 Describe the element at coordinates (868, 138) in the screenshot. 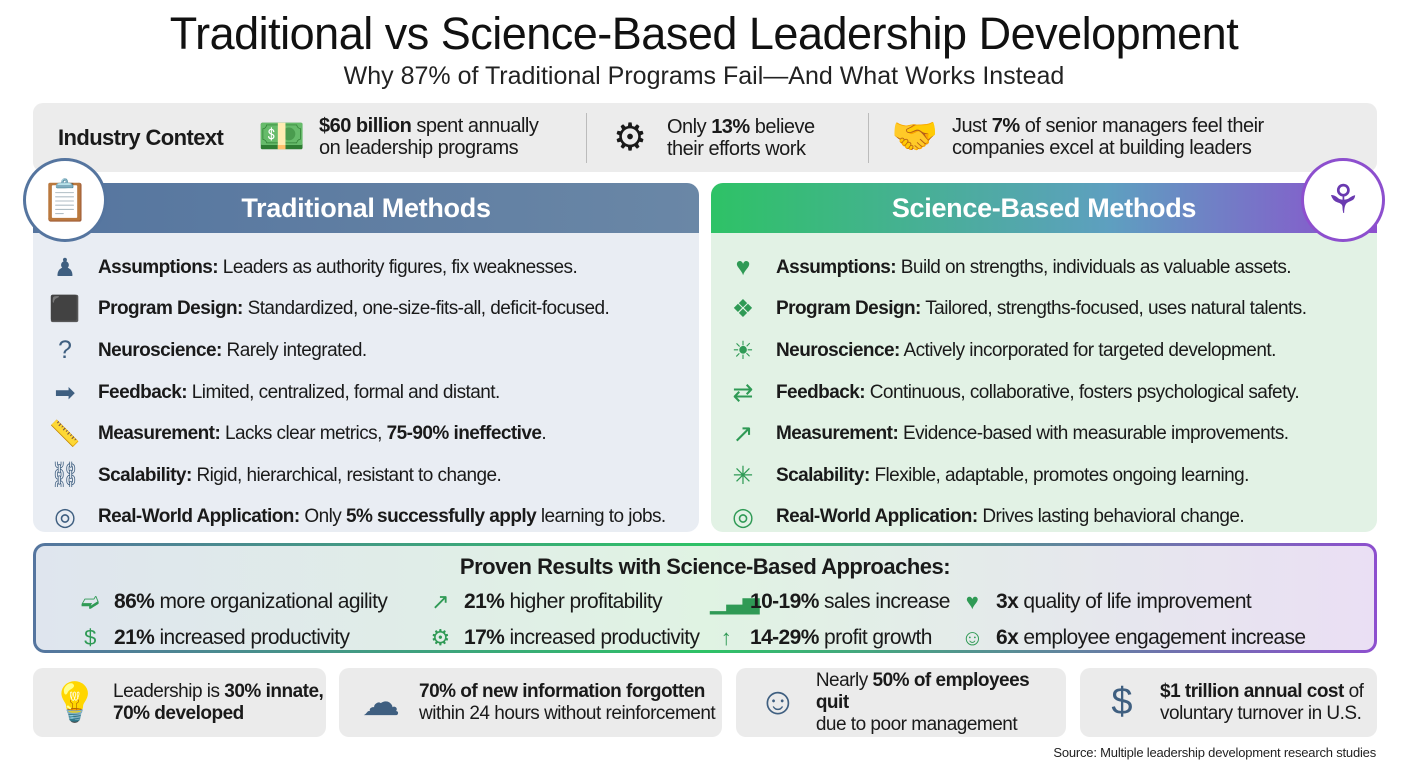

I see `divider` at that location.